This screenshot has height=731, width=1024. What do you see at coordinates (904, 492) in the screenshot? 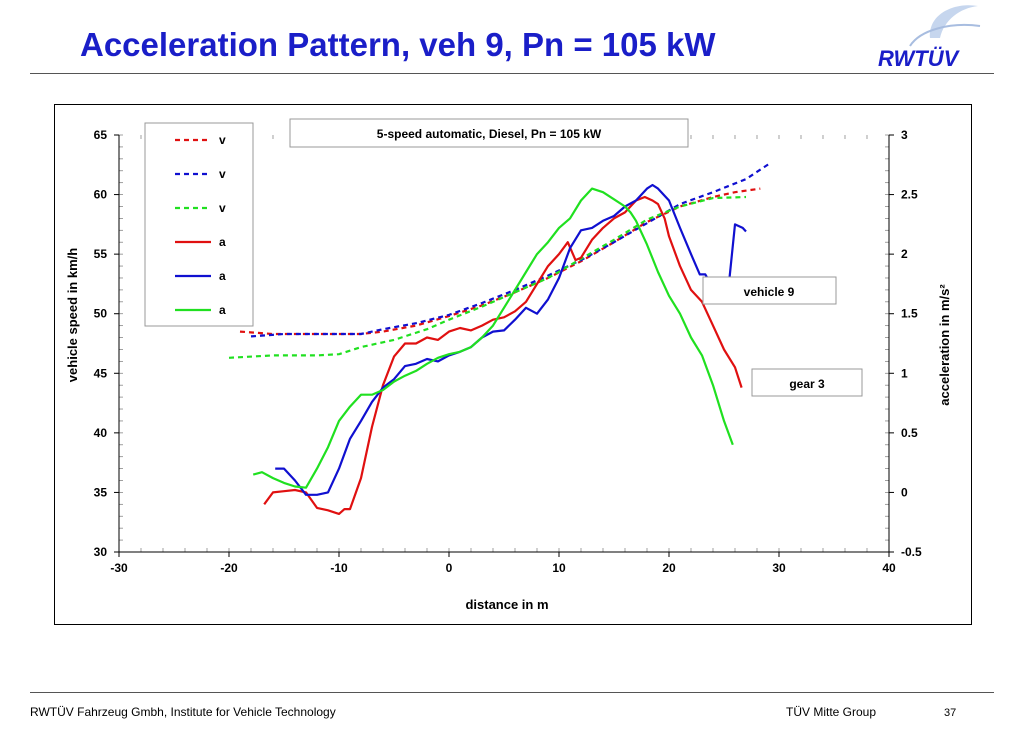
I see `y2-tick-label: 0` at bounding box center [904, 492].